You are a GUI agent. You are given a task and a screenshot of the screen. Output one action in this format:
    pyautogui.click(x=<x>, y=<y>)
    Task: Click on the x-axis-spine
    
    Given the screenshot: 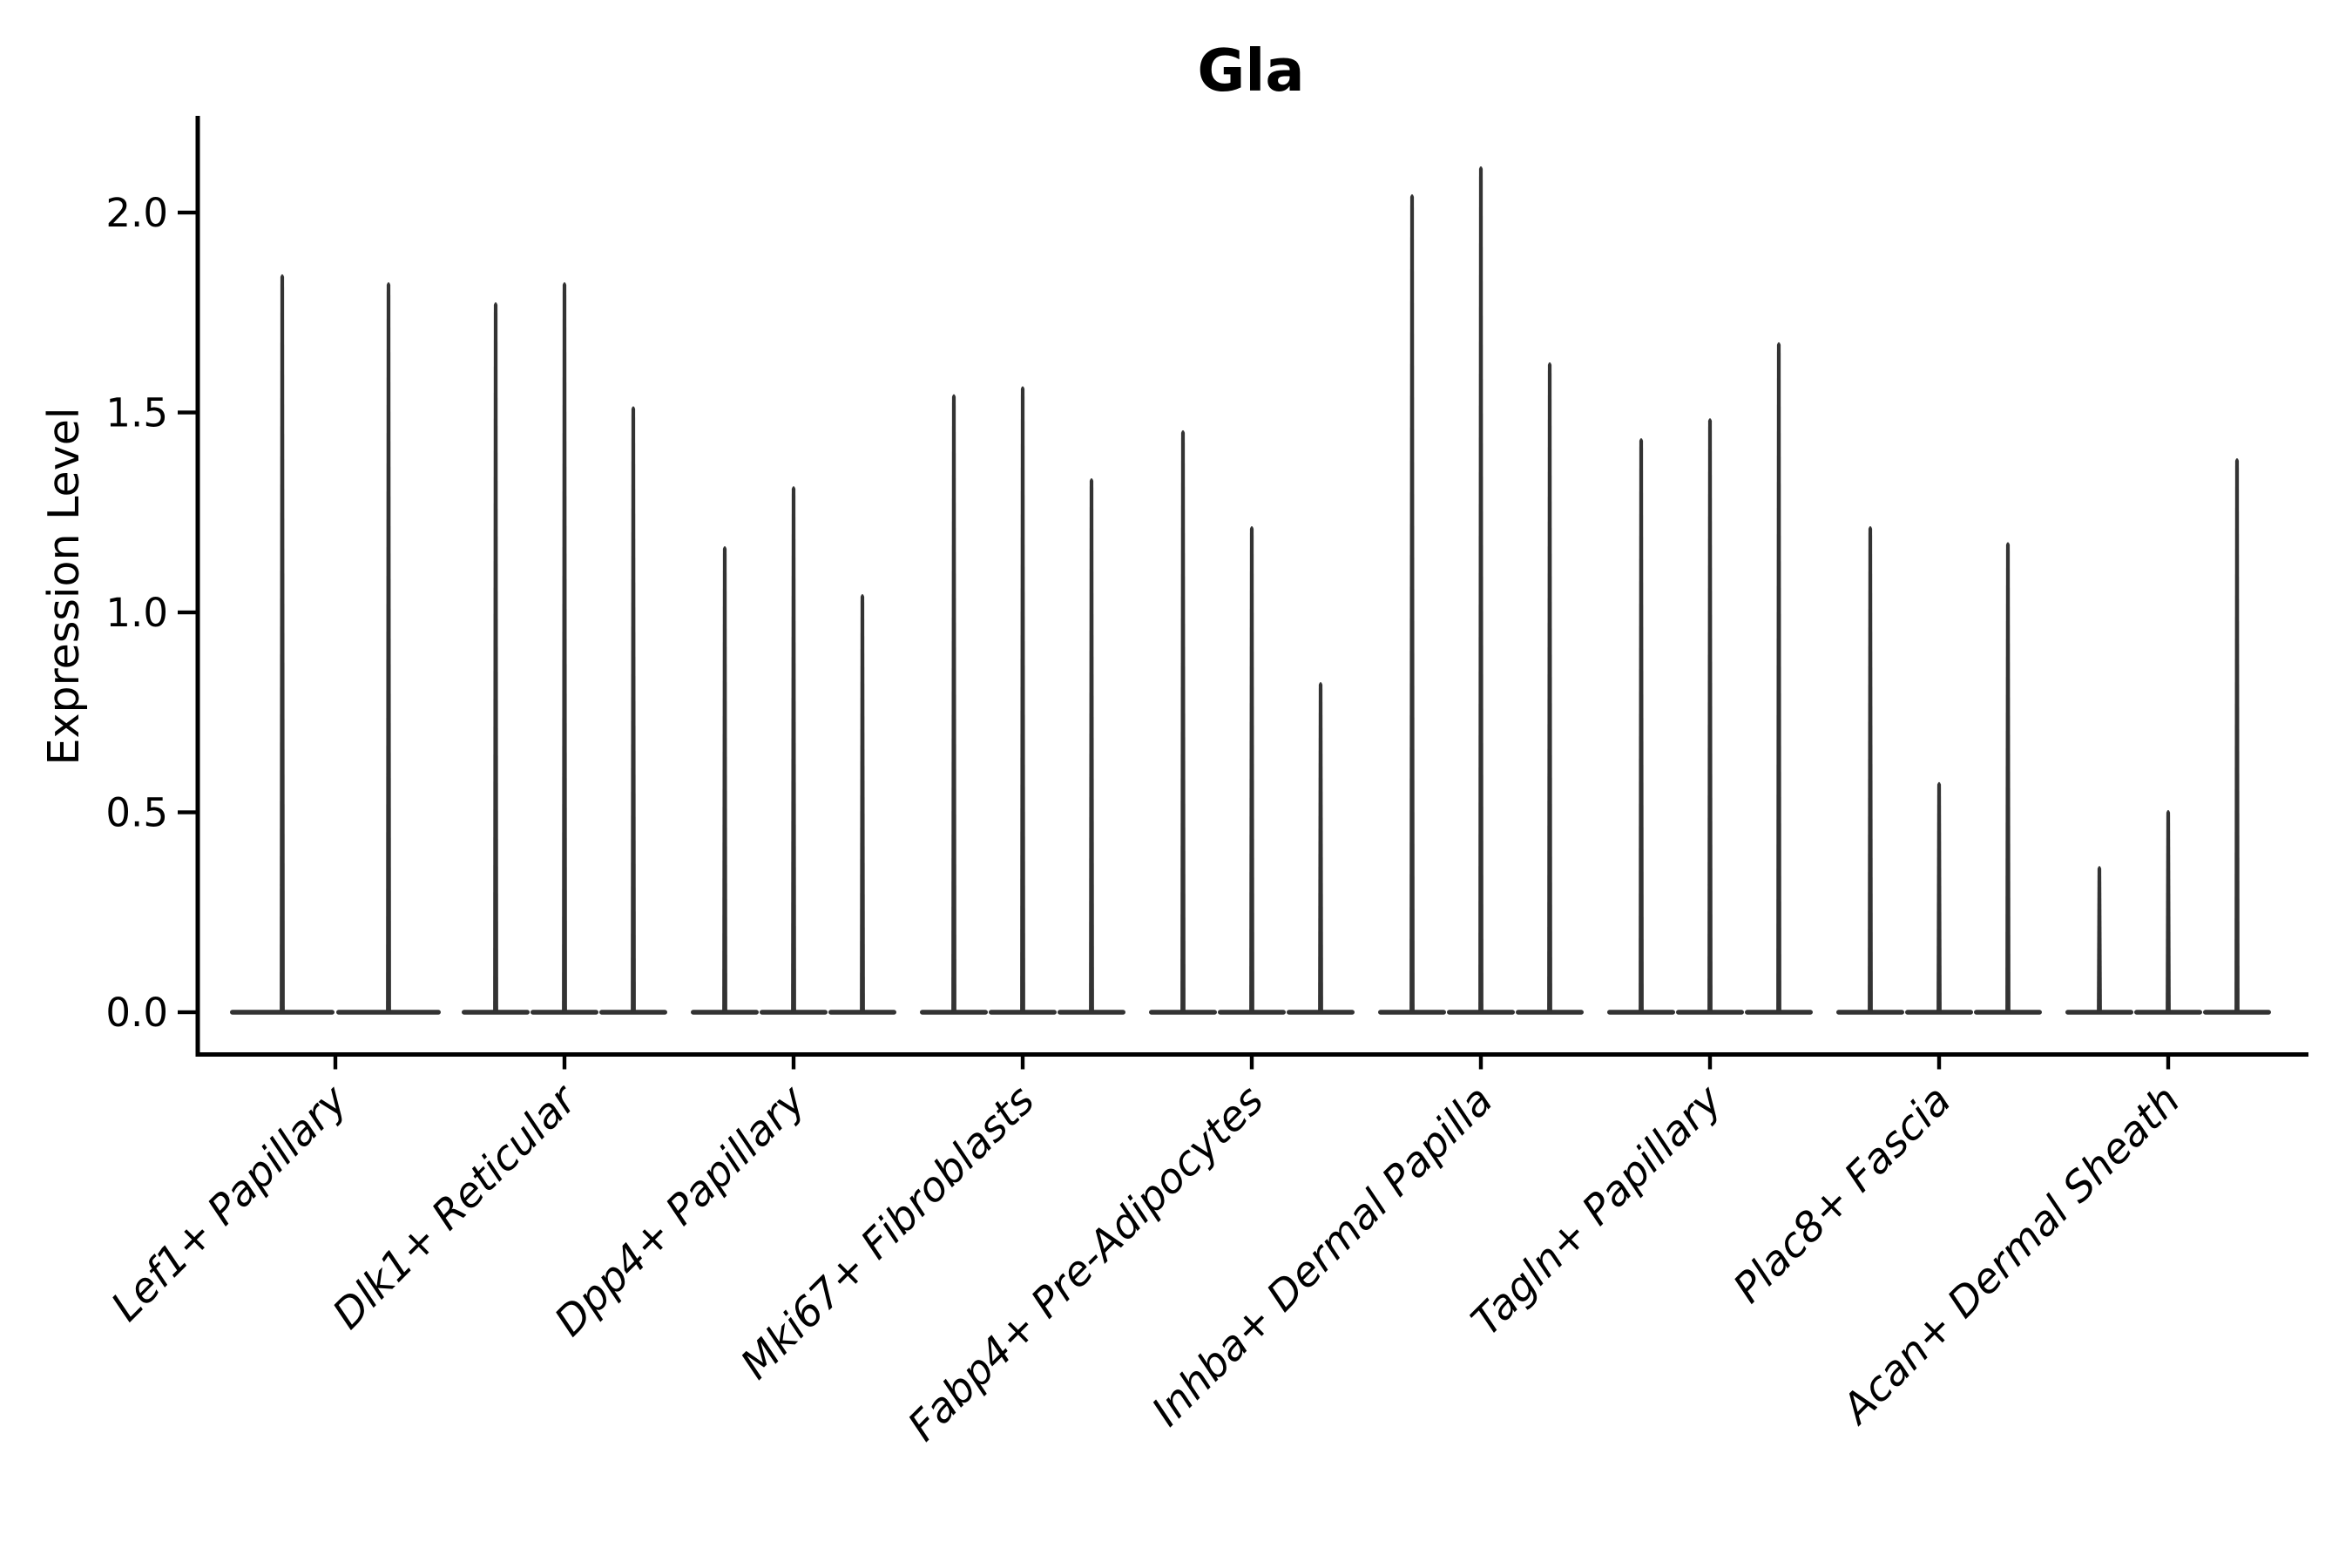 What is the action you would take?
    pyautogui.click(x=1251, y=1054)
    